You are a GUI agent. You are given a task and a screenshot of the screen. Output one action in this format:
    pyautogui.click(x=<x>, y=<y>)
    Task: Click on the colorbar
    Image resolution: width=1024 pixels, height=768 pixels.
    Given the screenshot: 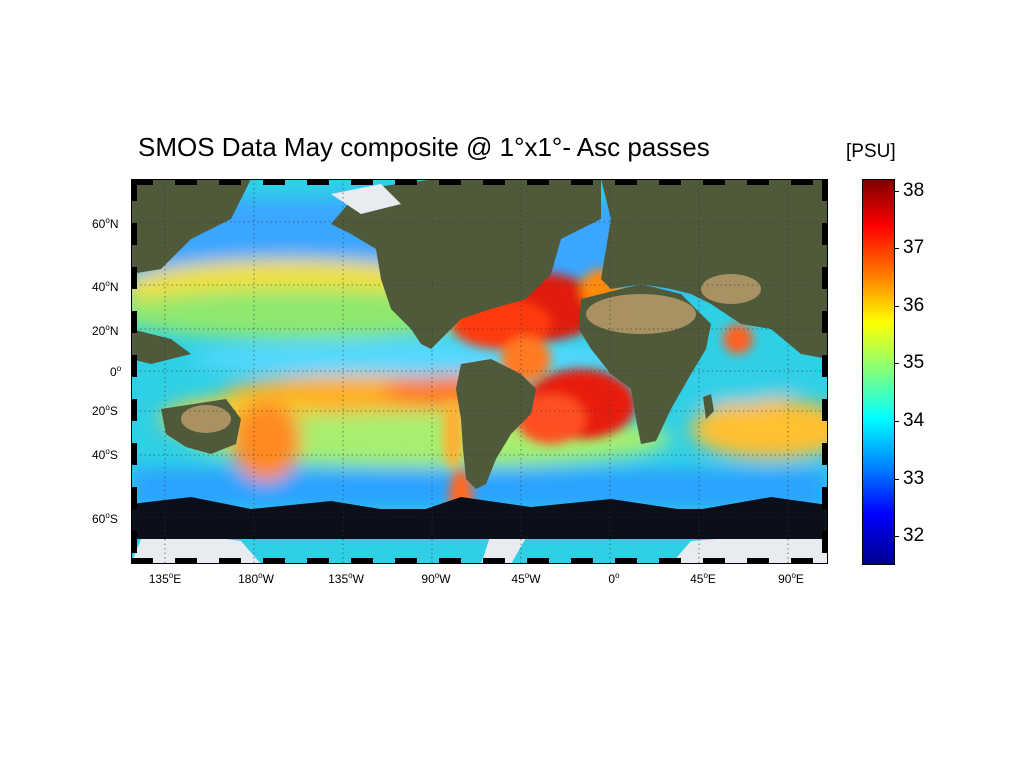 What is the action you would take?
    pyautogui.click(x=878, y=372)
    